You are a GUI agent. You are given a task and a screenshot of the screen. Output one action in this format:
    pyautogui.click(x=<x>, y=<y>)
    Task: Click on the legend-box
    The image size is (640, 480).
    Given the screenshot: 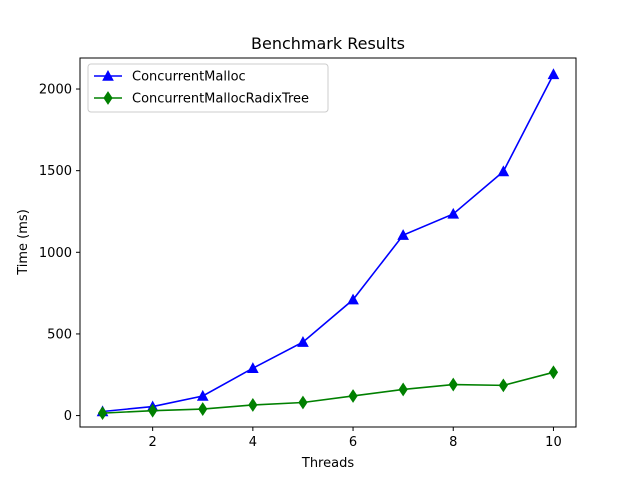 What is the action you would take?
    pyautogui.click(x=208, y=88)
    